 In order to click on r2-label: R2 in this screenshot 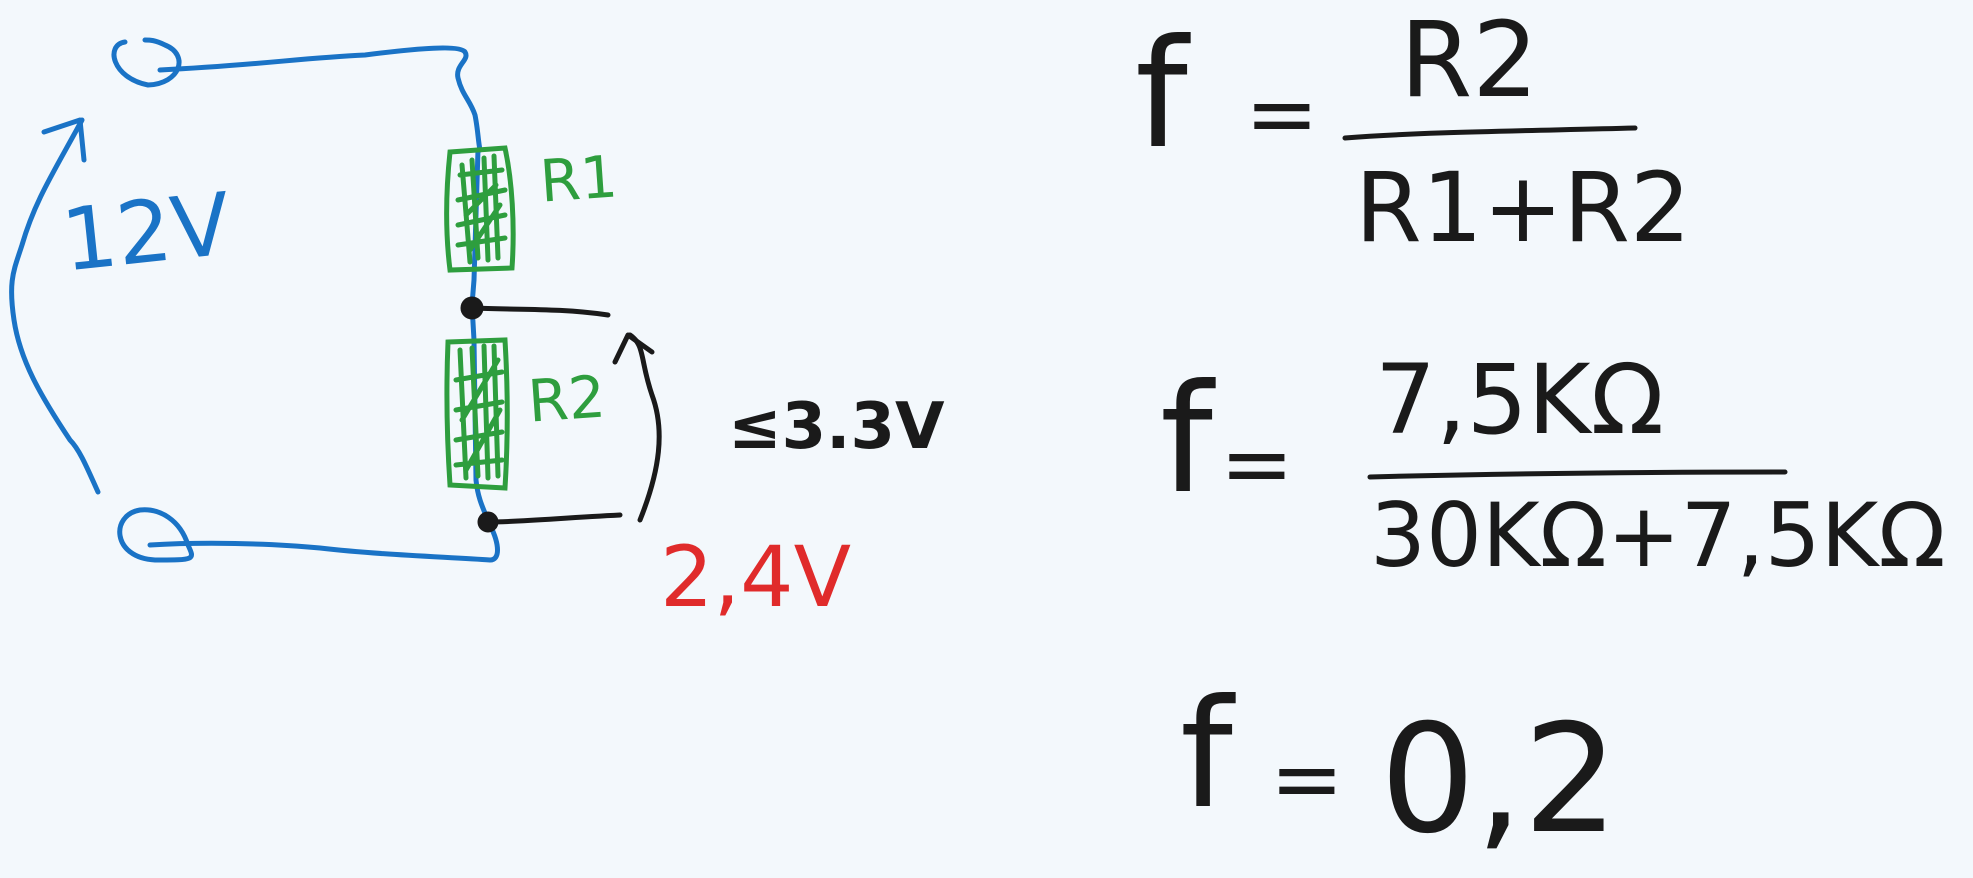, I will do `click(566, 399)`.